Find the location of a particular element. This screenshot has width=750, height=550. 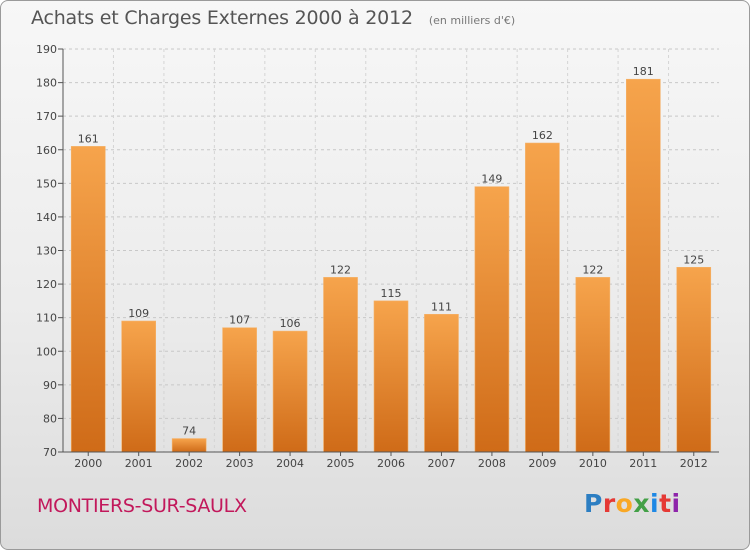

bar-2004 is located at coordinates (290, 391).